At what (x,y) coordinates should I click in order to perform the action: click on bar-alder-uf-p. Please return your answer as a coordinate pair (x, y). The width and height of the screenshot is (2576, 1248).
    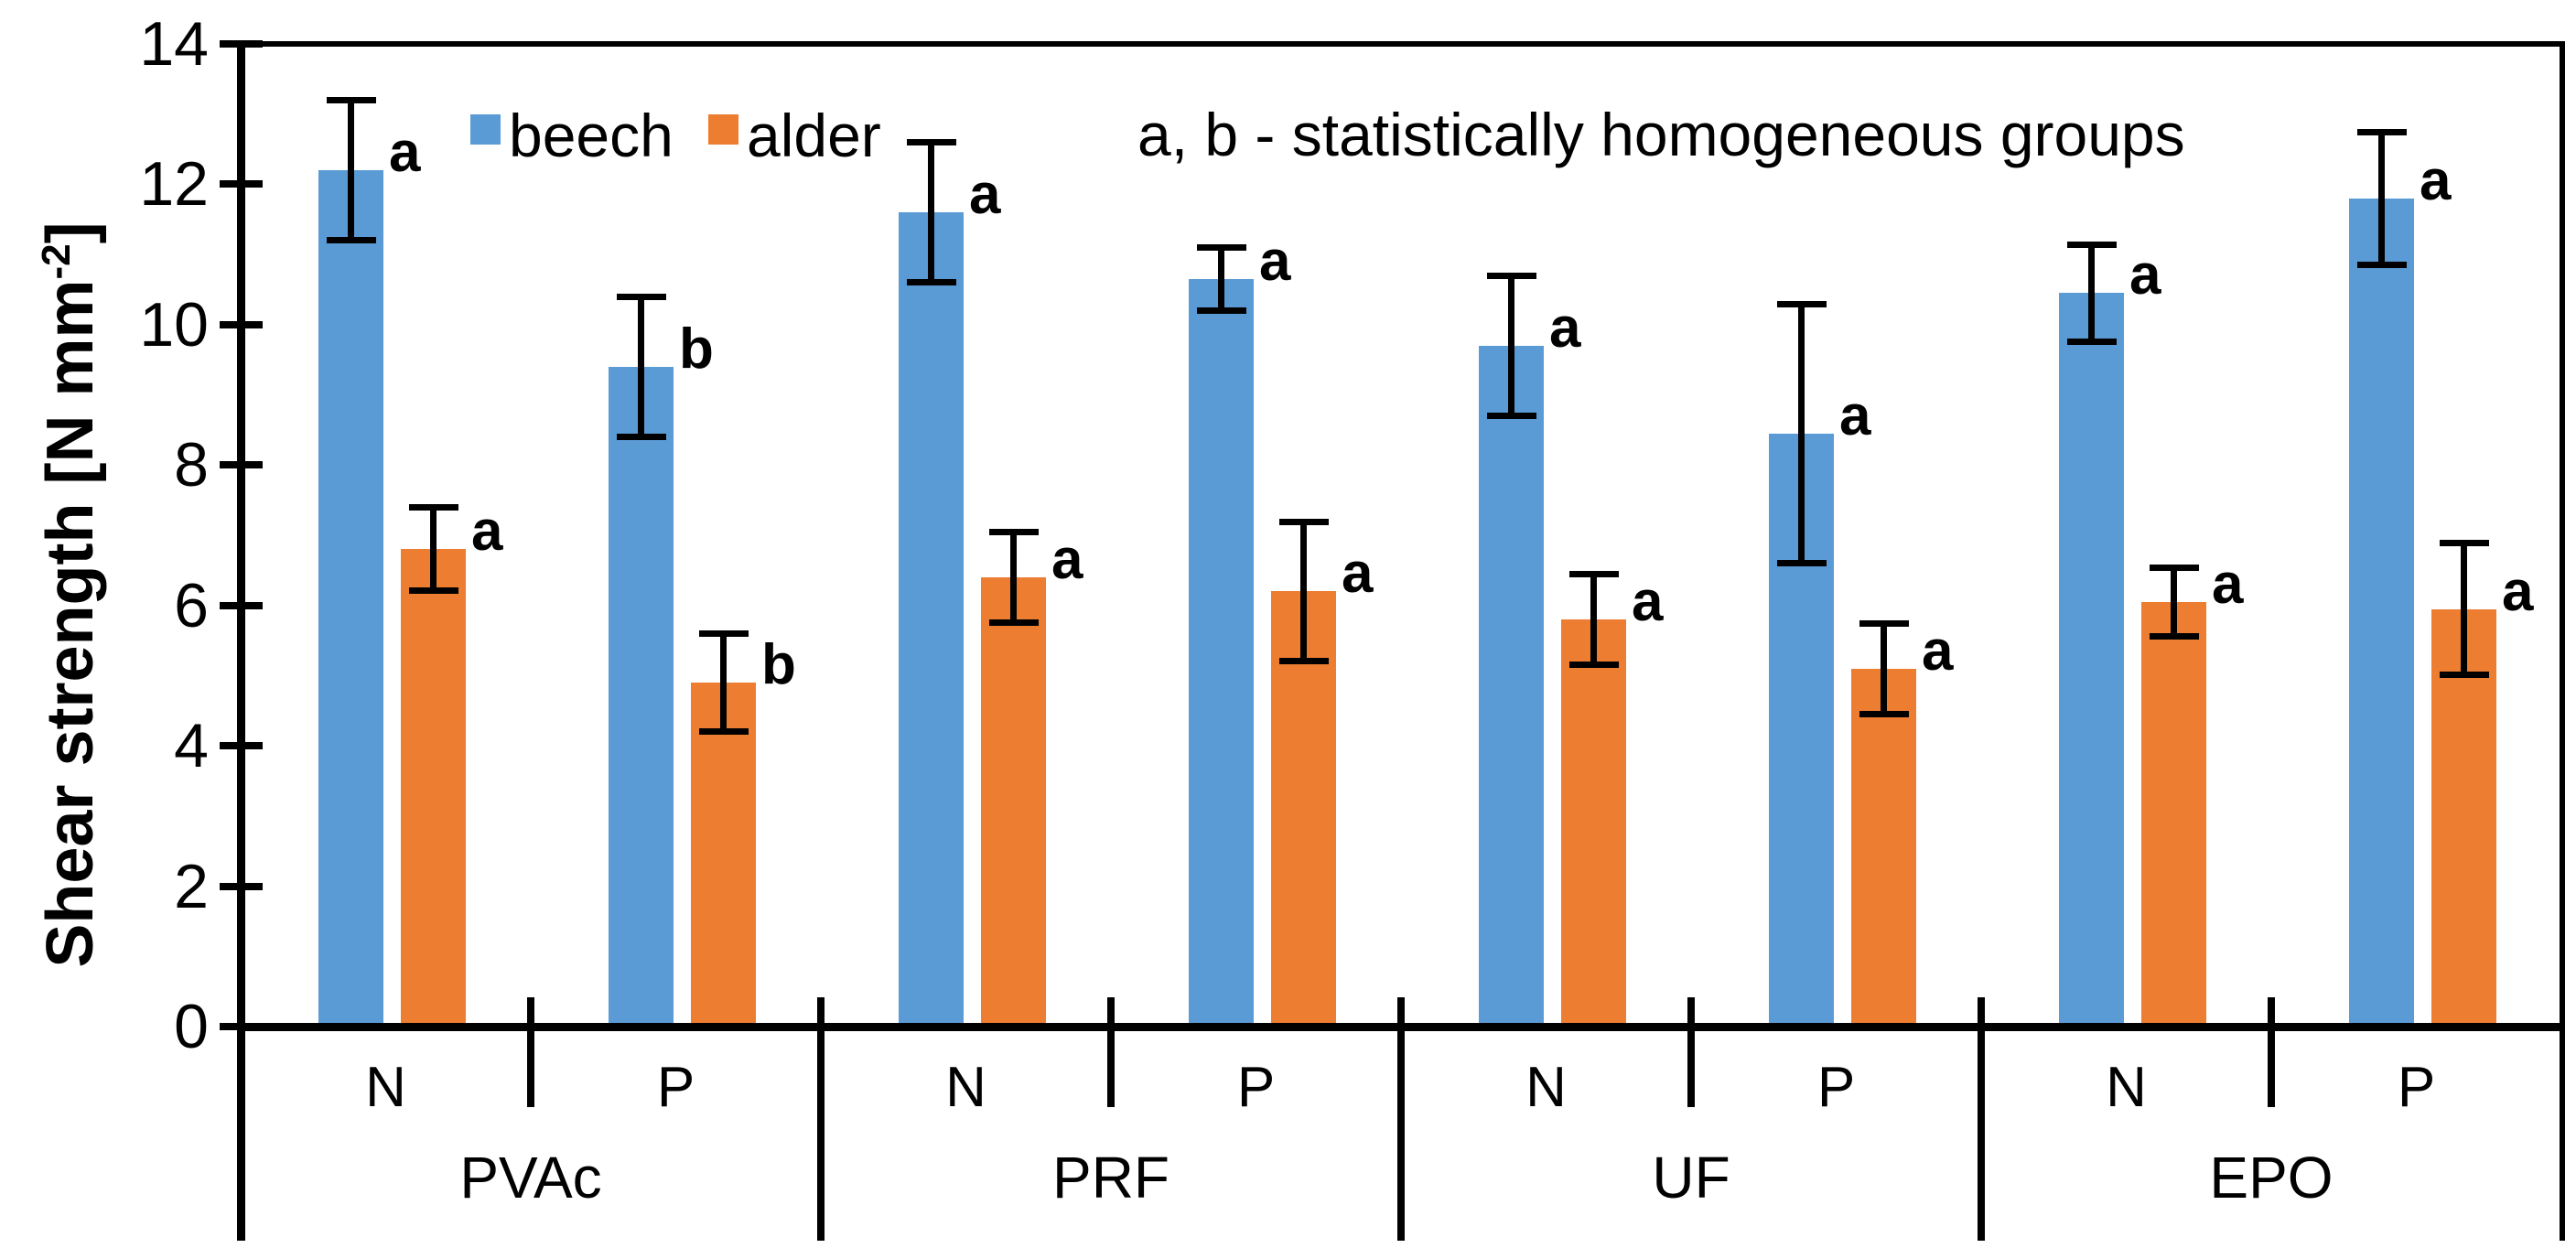
    Looking at the image, I should click on (1883, 848).